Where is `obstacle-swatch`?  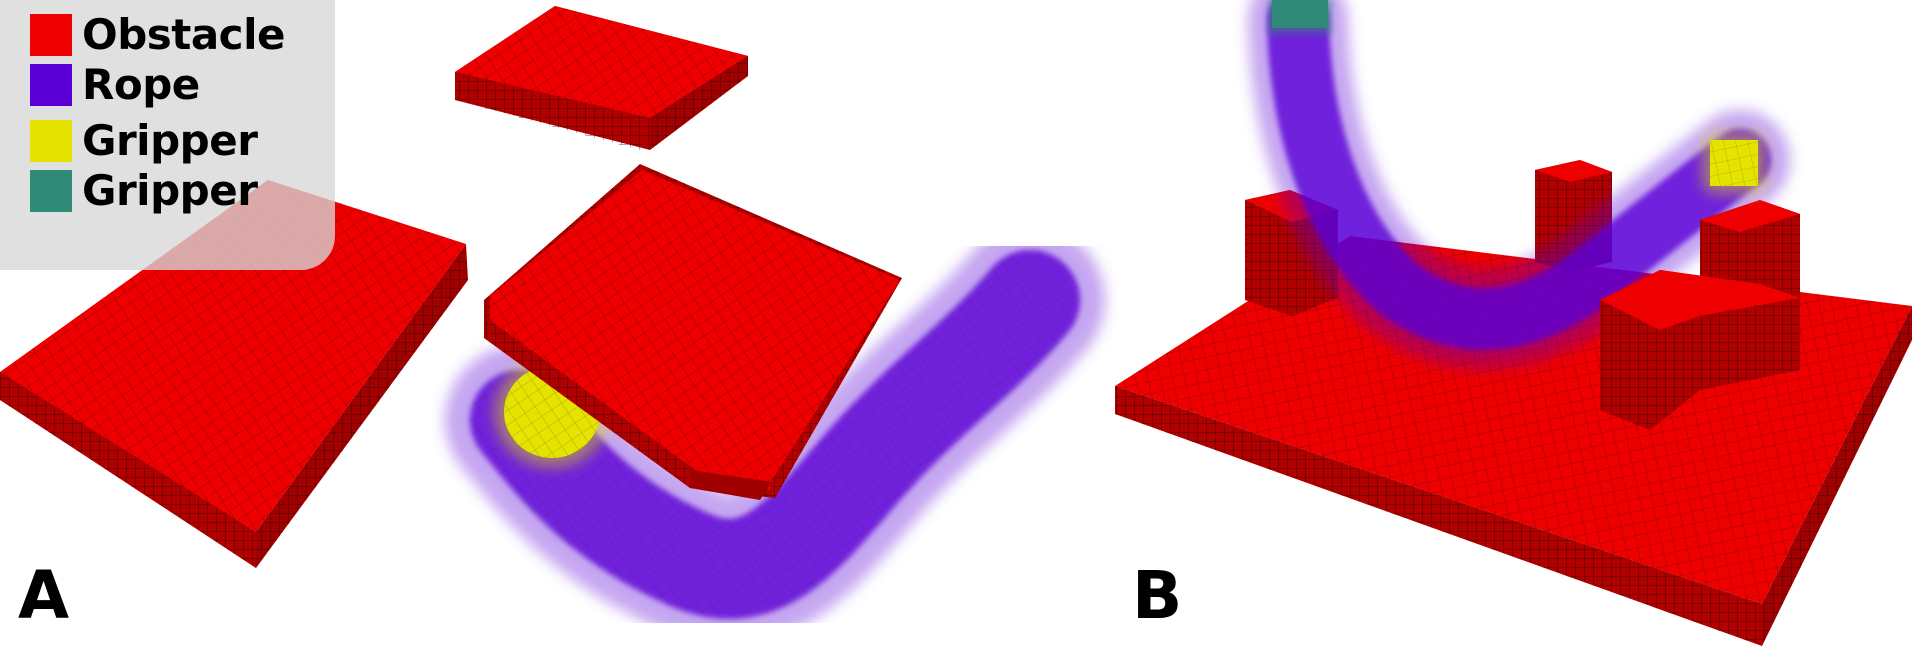 obstacle-swatch is located at coordinates (51, 35).